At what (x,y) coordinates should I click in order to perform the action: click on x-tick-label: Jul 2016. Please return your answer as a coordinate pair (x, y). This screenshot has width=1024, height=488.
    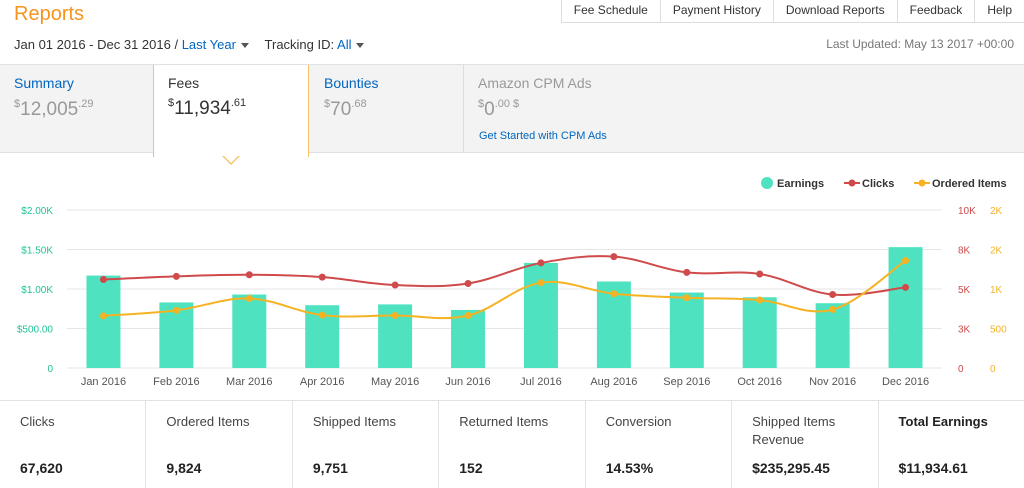
    Looking at the image, I should click on (541, 382).